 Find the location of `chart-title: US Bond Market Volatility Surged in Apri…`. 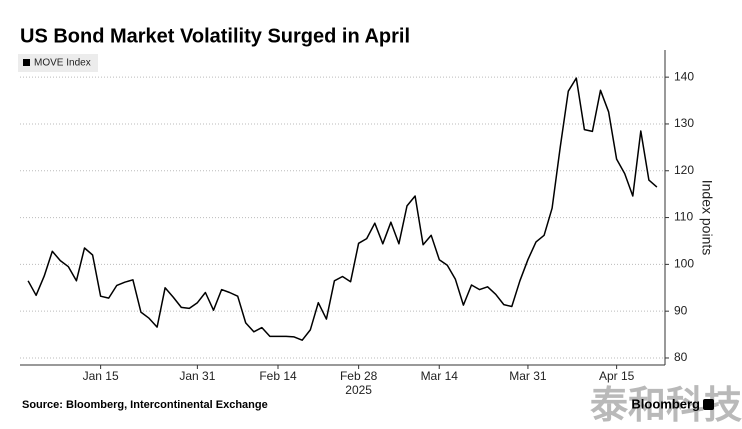

chart-title: US Bond Market Volatility Surged in Apri… is located at coordinates (215, 36).